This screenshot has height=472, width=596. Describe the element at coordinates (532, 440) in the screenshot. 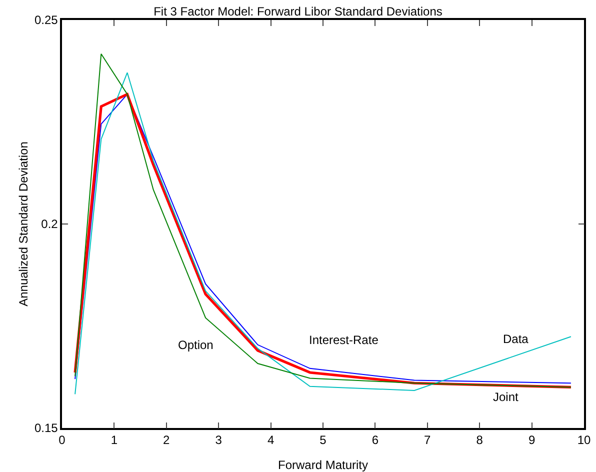

I see `x-tick-label: 9` at that location.